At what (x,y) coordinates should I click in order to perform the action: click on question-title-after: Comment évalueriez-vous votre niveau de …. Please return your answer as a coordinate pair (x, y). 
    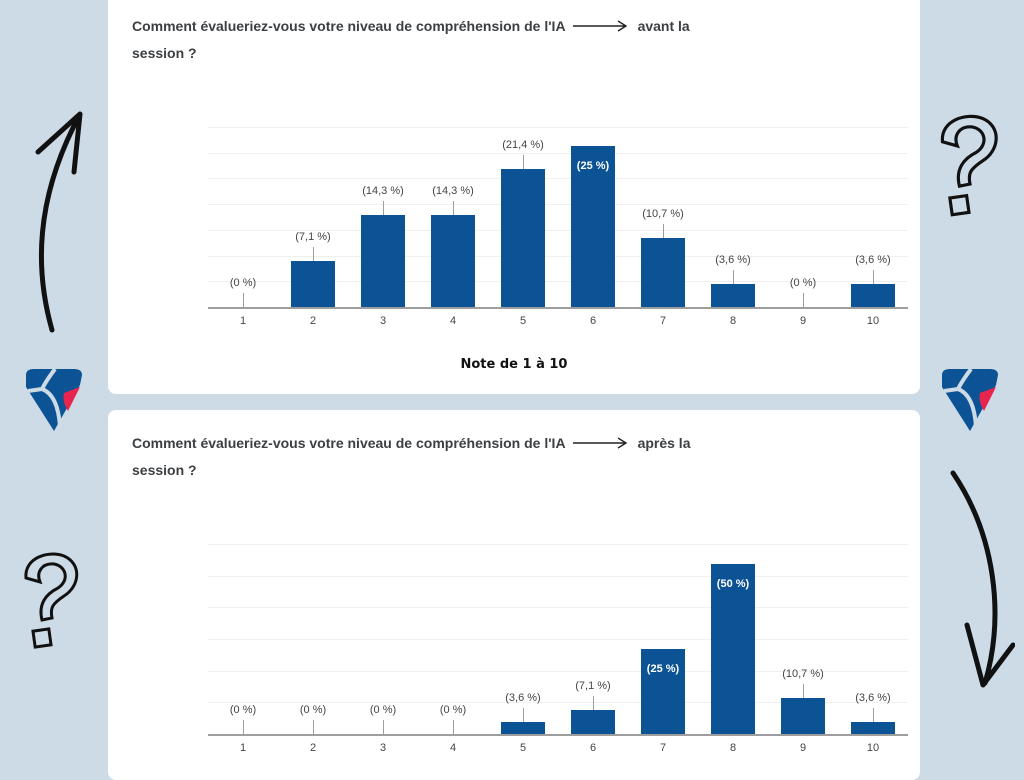
    Looking at the image, I should click on (472, 456).